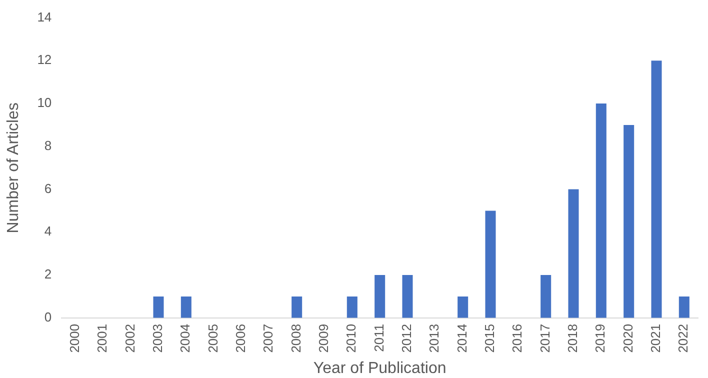  What do you see at coordinates (324, 338) in the screenshot?
I see `x-tick-label: 2009` at bounding box center [324, 338].